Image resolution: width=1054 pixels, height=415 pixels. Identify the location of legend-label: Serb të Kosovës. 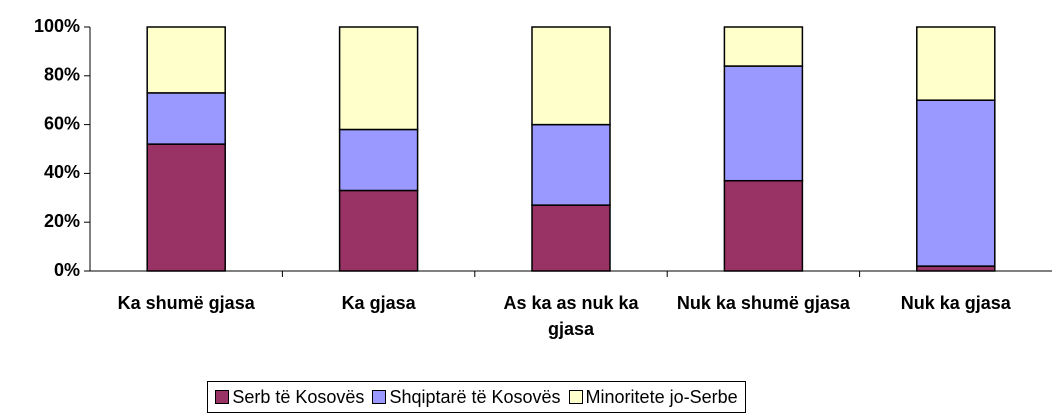
(298, 396).